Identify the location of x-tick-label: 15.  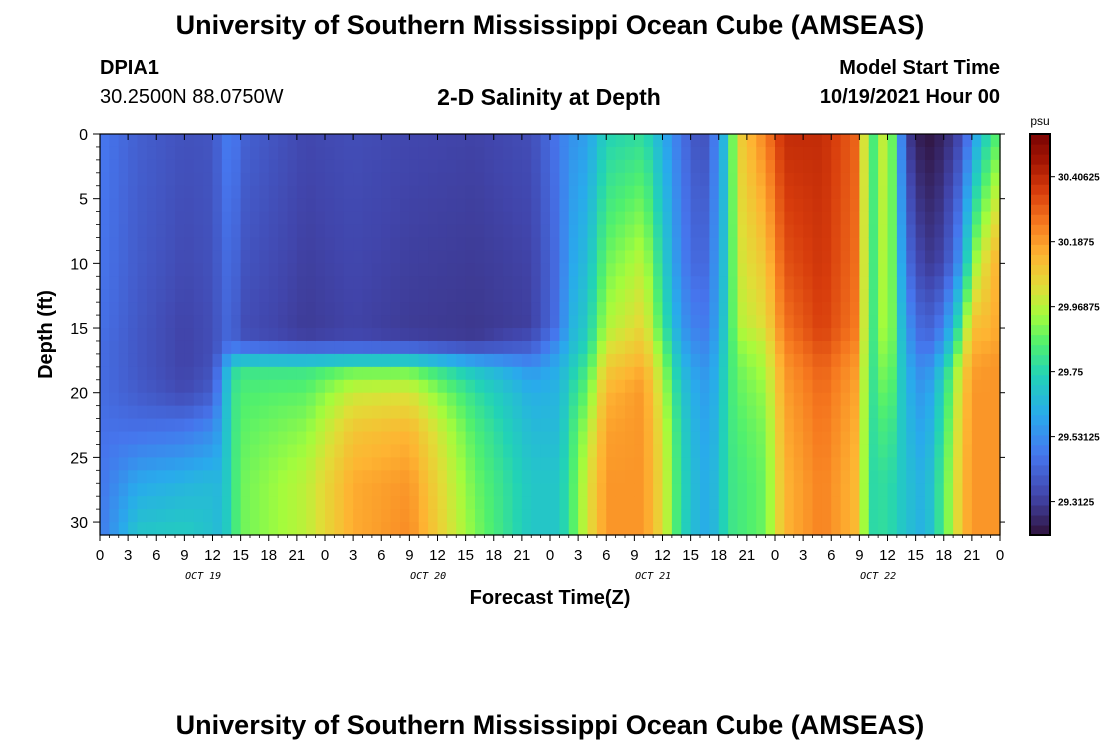
(690, 555).